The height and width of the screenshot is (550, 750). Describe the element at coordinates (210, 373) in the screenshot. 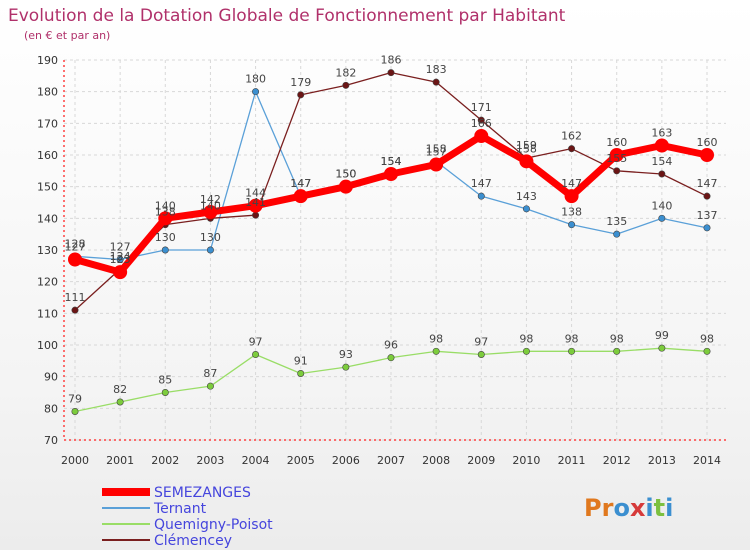

I see `data-label: 87` at that location.